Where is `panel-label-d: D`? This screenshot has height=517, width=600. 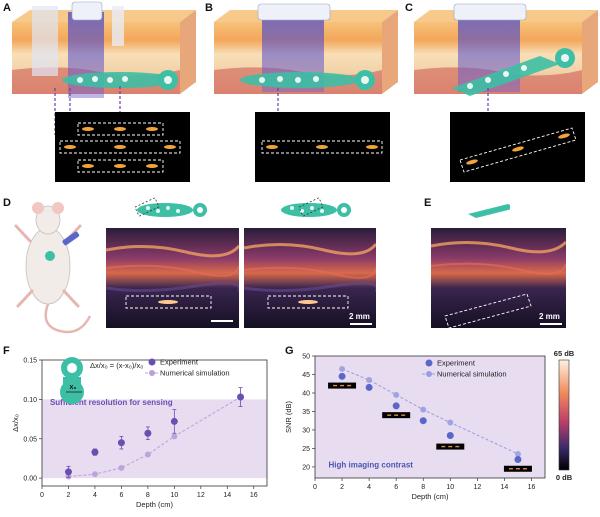
panel-label-d: D is located at coordinates (7, 203).